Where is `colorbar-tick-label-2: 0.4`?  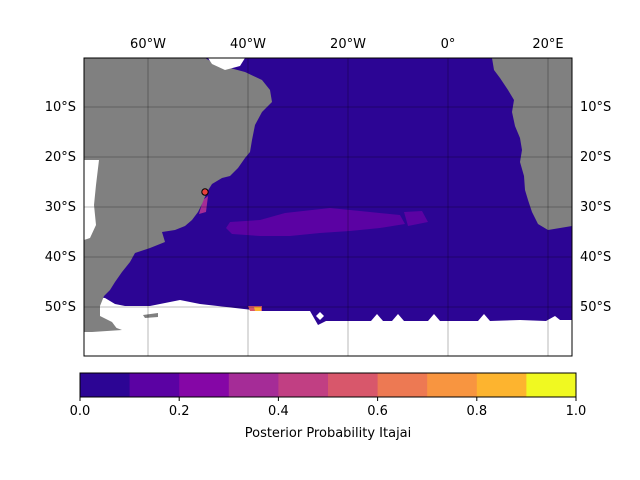 colorbar-tick-label-2: 0.4 is located at coordinates (278, 411).